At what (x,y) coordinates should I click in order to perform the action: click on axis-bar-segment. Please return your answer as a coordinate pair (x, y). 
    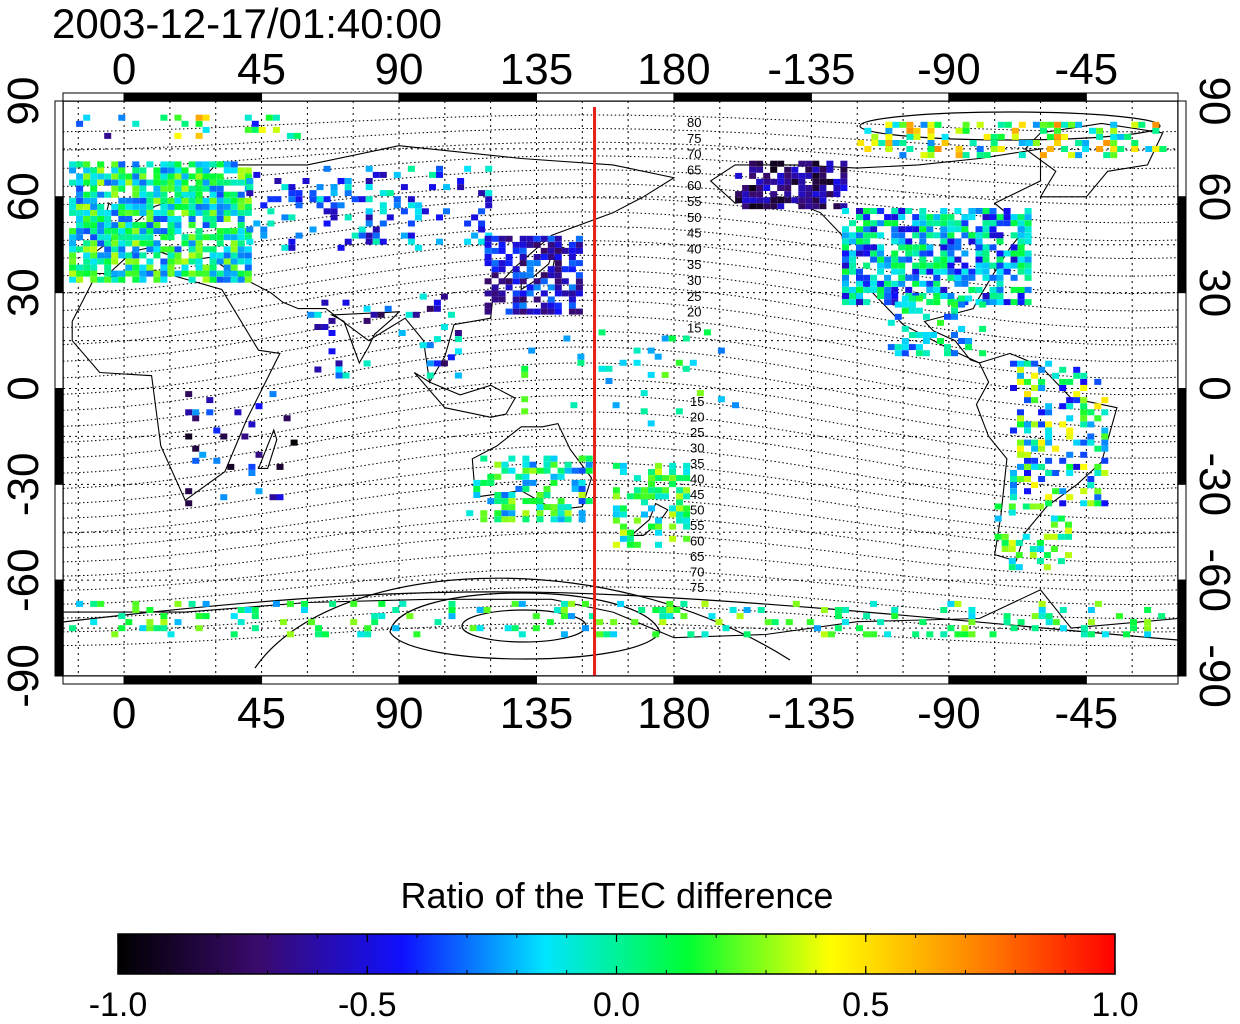
    Looking at the image, I should click on (467, 680).